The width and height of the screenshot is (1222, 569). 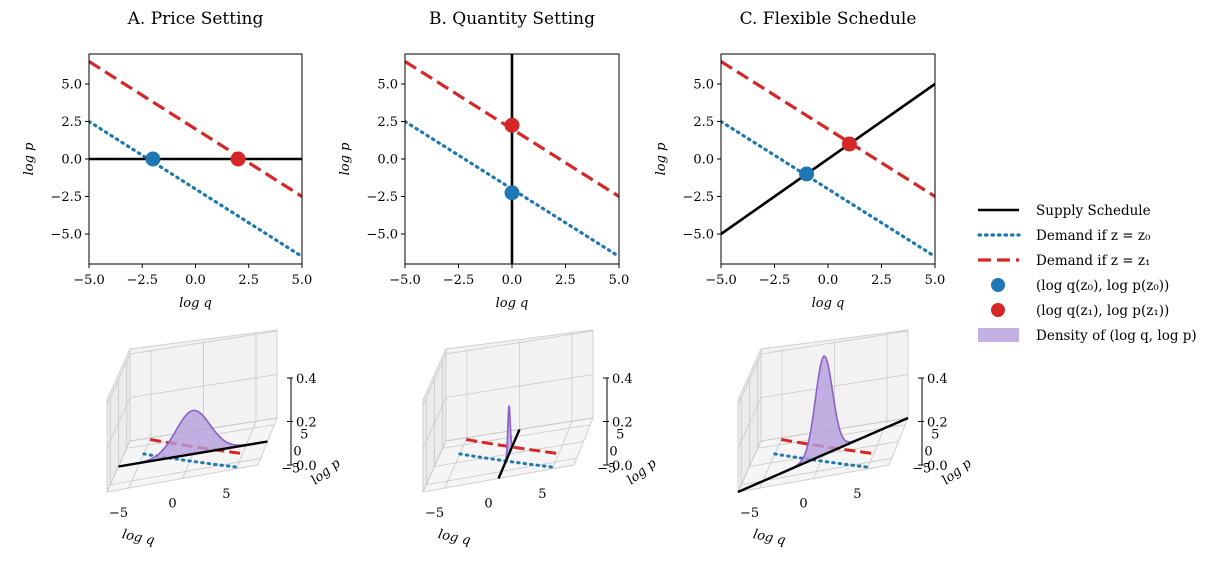 I want to click on y-tick-label: 2.5, so click(x=71, y=122).